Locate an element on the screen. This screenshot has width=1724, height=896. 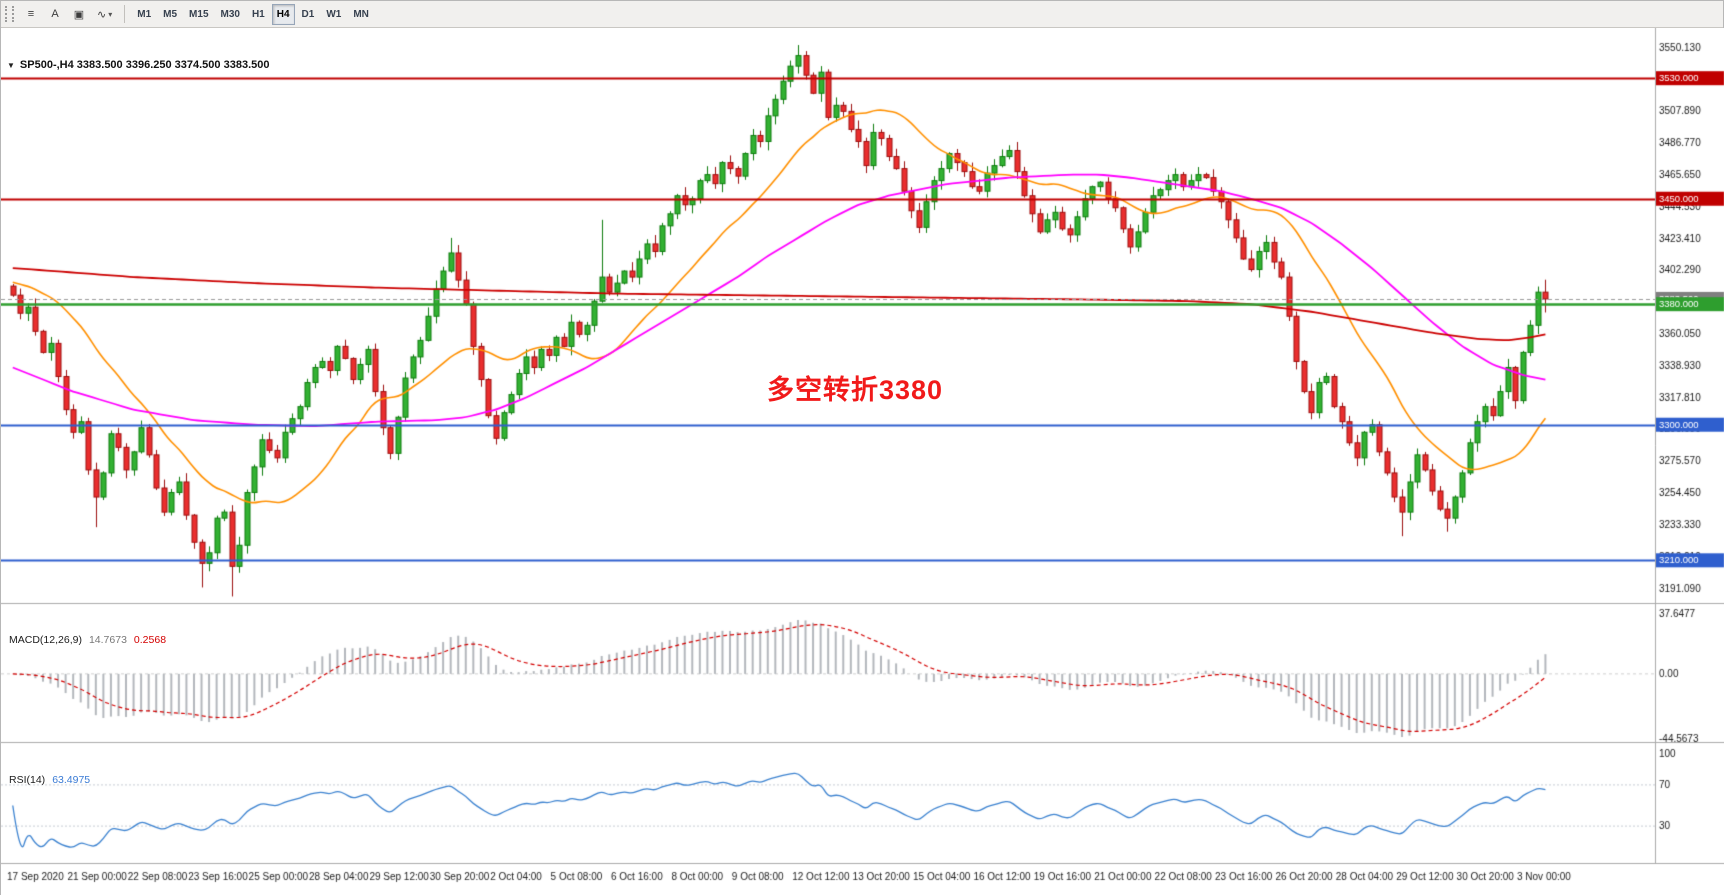
objects-icon: ▣ is located at coordinates (79, 14).